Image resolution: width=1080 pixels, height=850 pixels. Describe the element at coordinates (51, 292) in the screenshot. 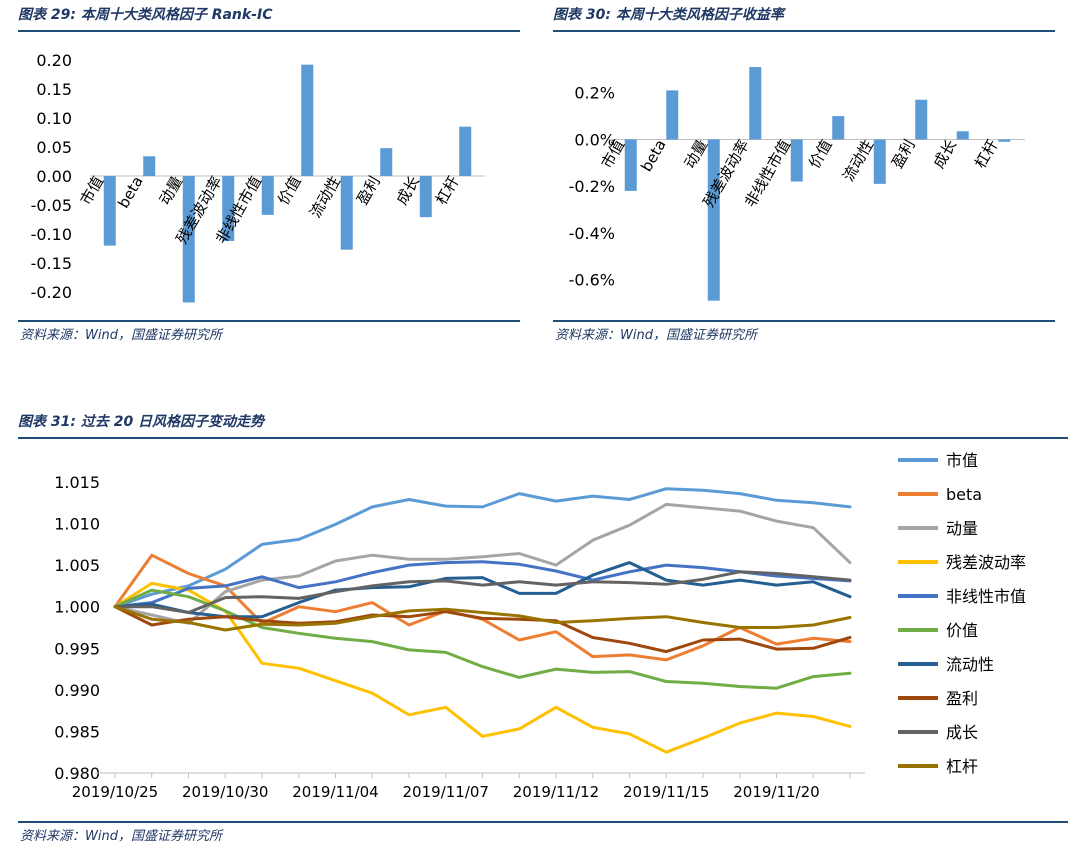

I see `y-tick-label: -0.20` at that location.